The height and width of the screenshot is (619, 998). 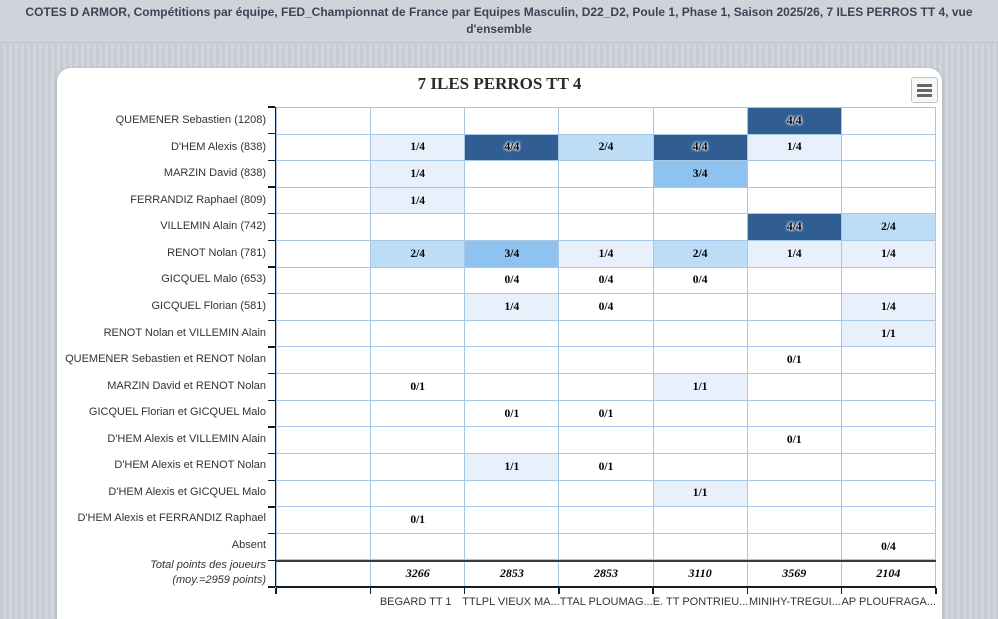 What do you see at coordinates (606, 573) in the screenshot?
I see `total-cell: 2853` at bounding box center [606, 573].